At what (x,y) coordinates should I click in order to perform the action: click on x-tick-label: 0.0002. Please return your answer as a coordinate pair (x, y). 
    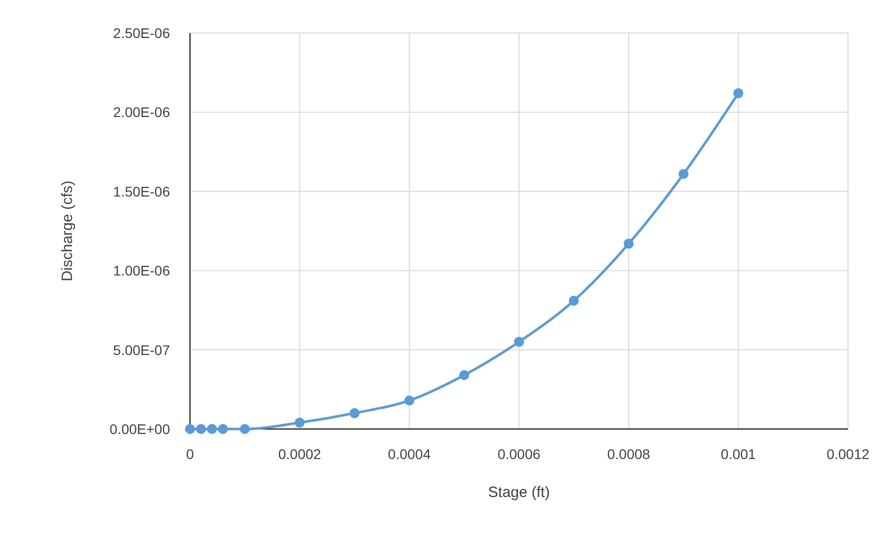
    Looking at the image, I should click on (300, 454).